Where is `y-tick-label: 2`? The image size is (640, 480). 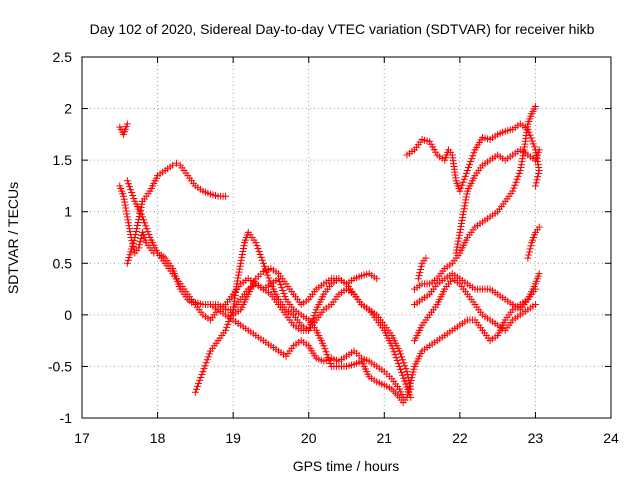 y-tick-label: 2 is located at coordinates (68, 109).